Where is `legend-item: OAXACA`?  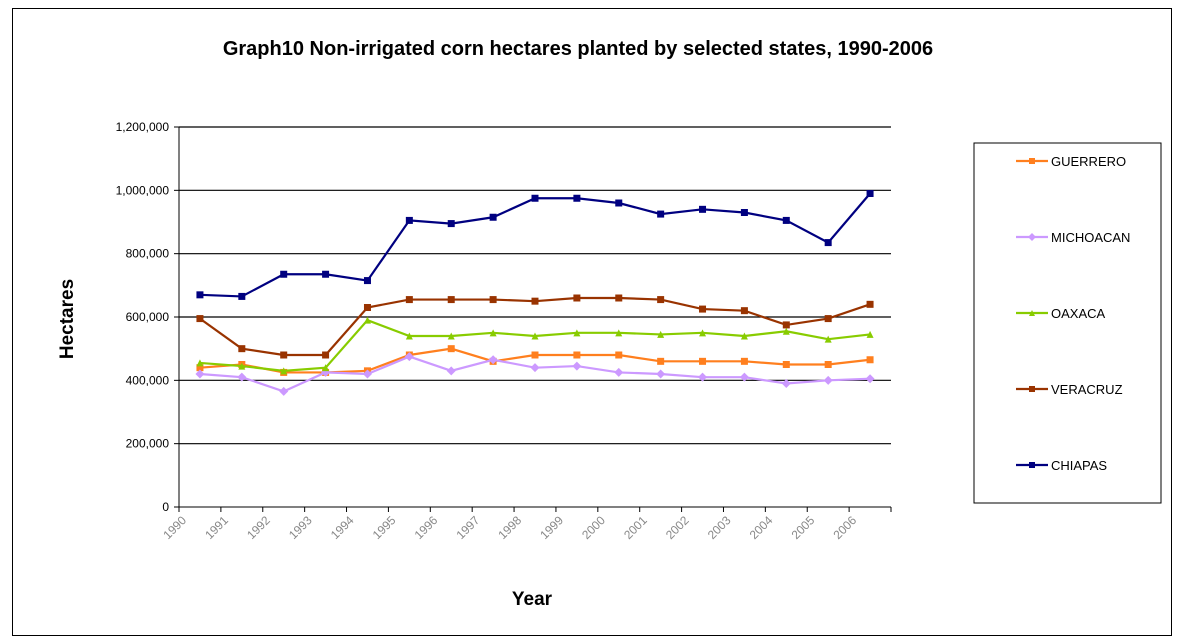
legend-item: OAXACA is located at coordinates (1061, 313).